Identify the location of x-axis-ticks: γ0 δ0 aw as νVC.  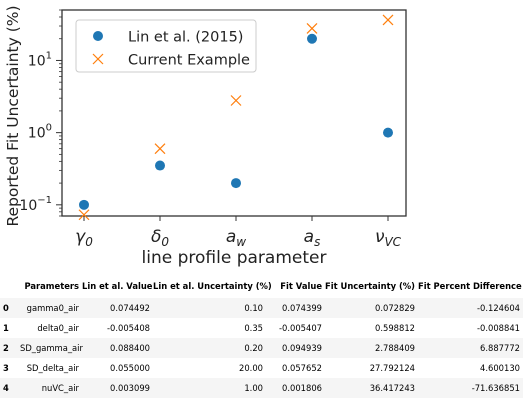
(238, 232).